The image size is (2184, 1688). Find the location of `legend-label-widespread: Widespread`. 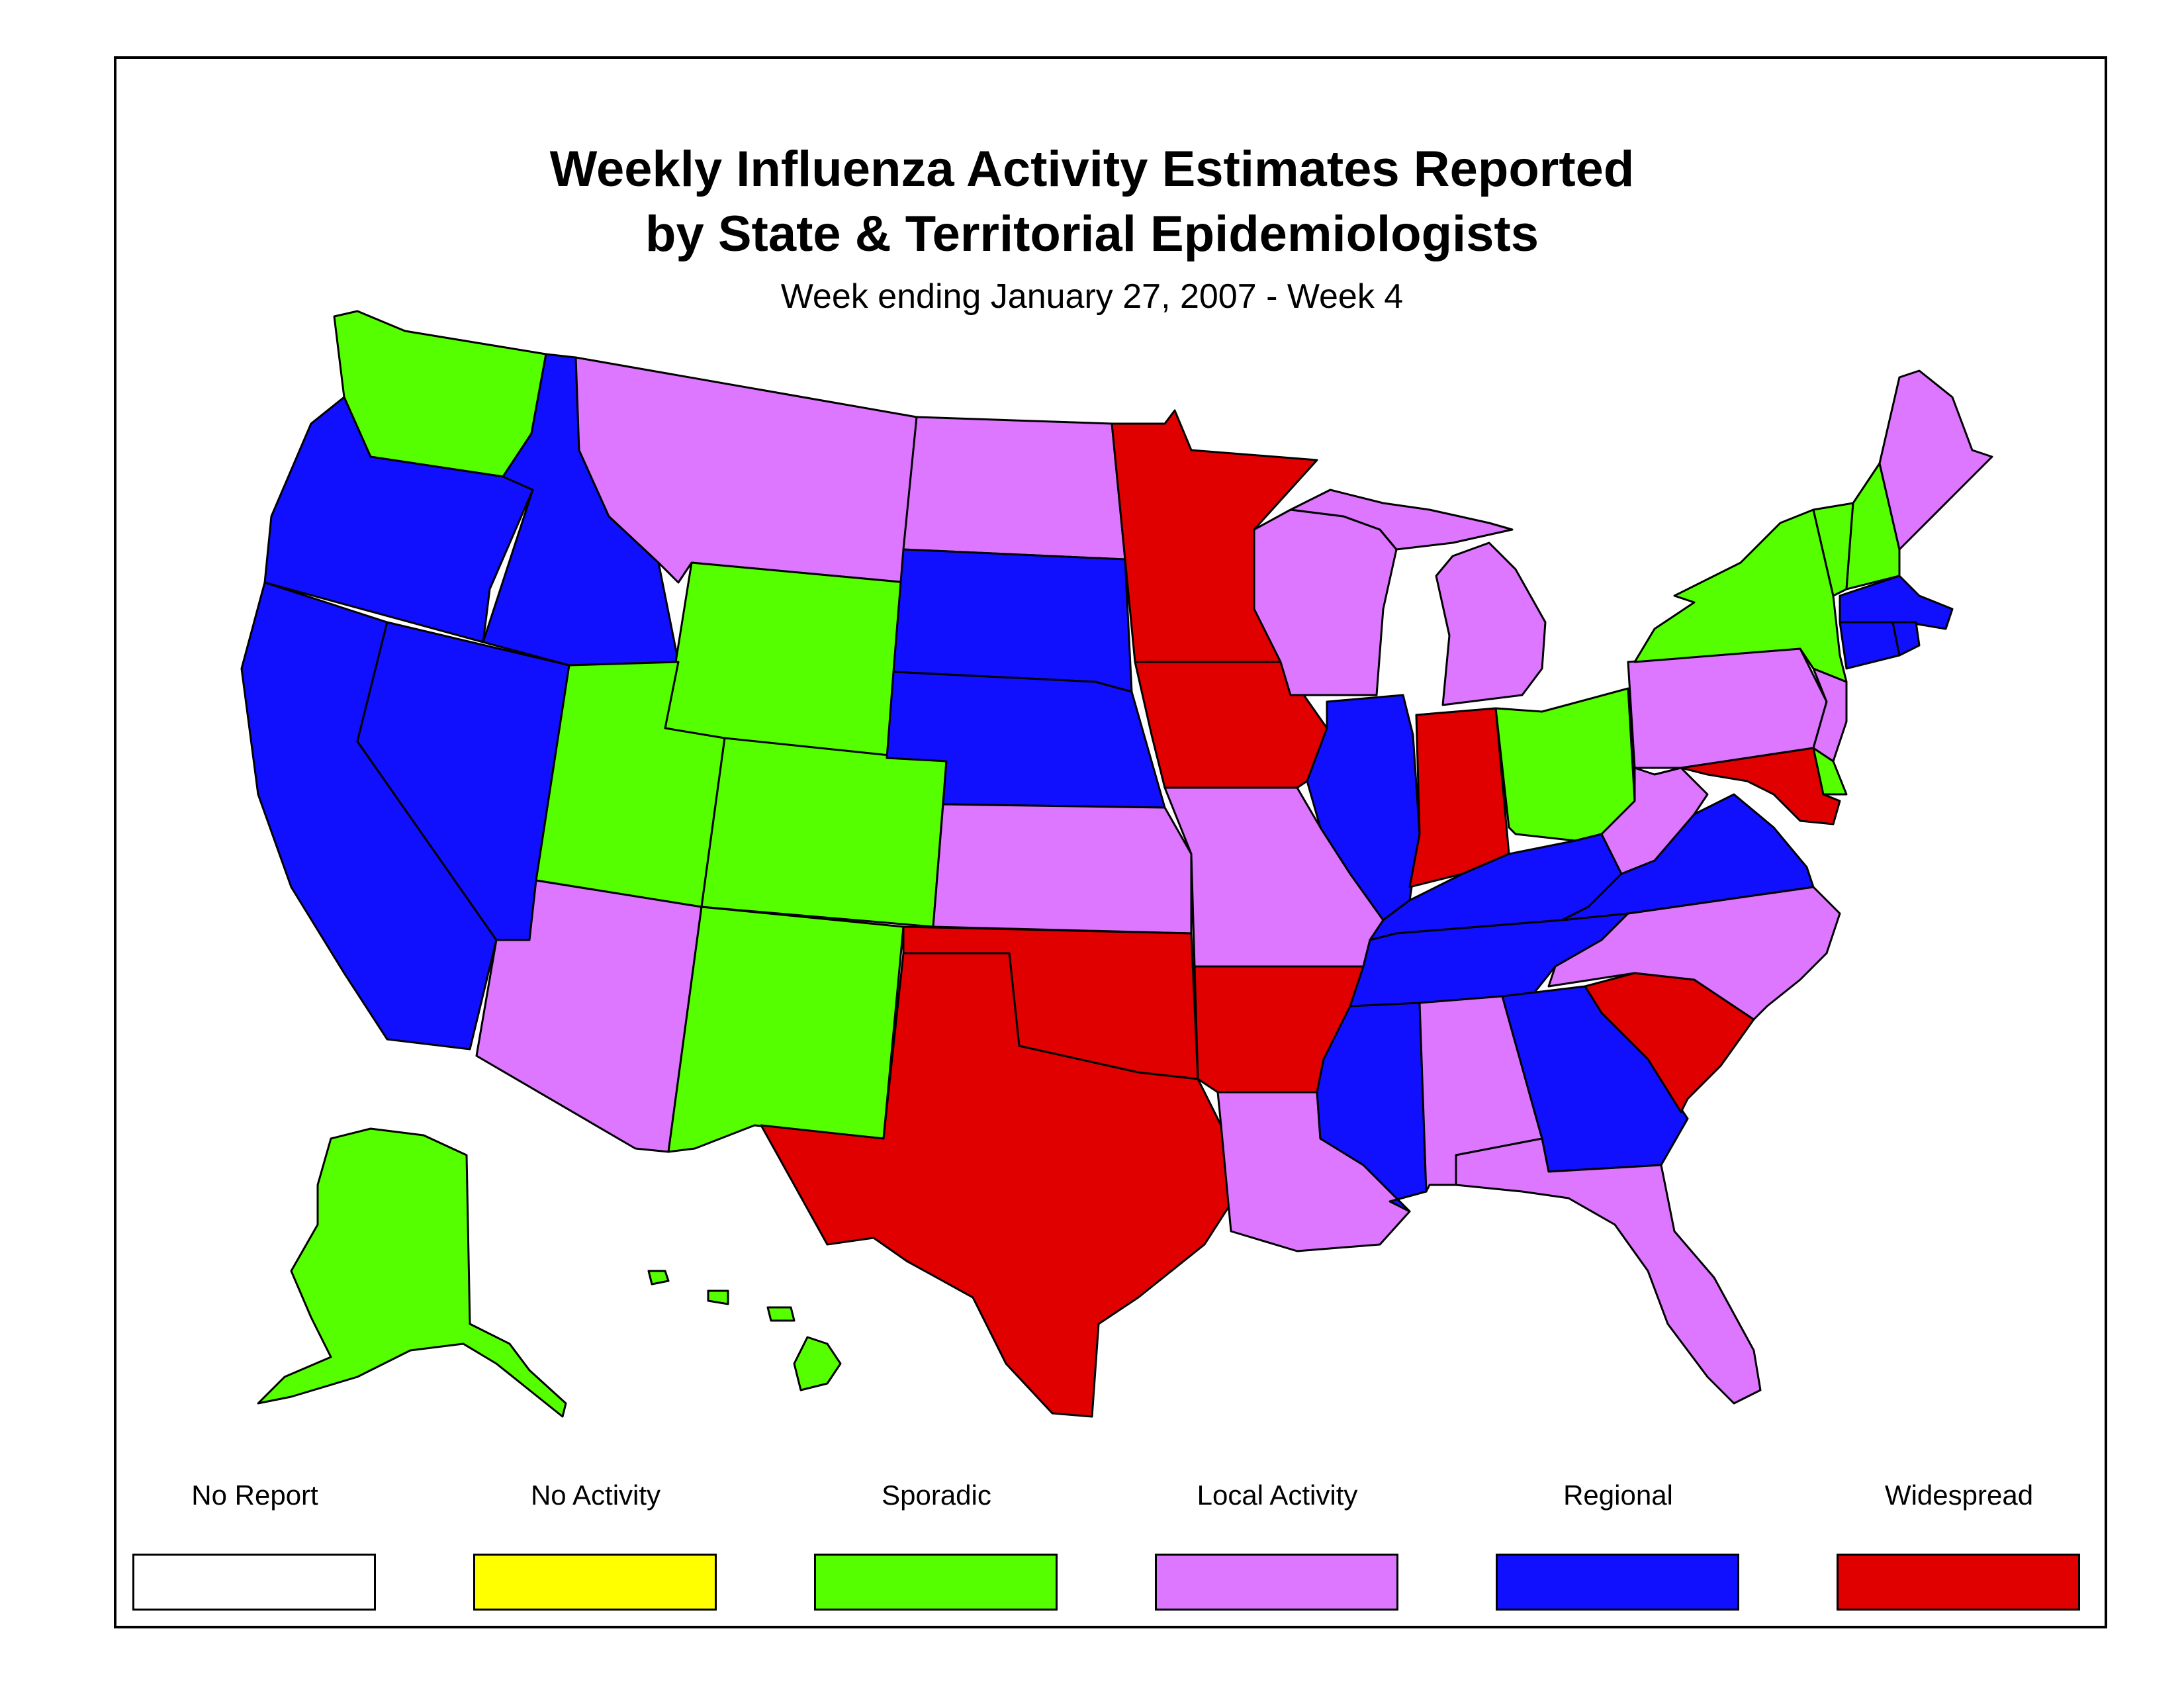

legend-label-widespread: Widespread is located at coordinates (1959, 1495).